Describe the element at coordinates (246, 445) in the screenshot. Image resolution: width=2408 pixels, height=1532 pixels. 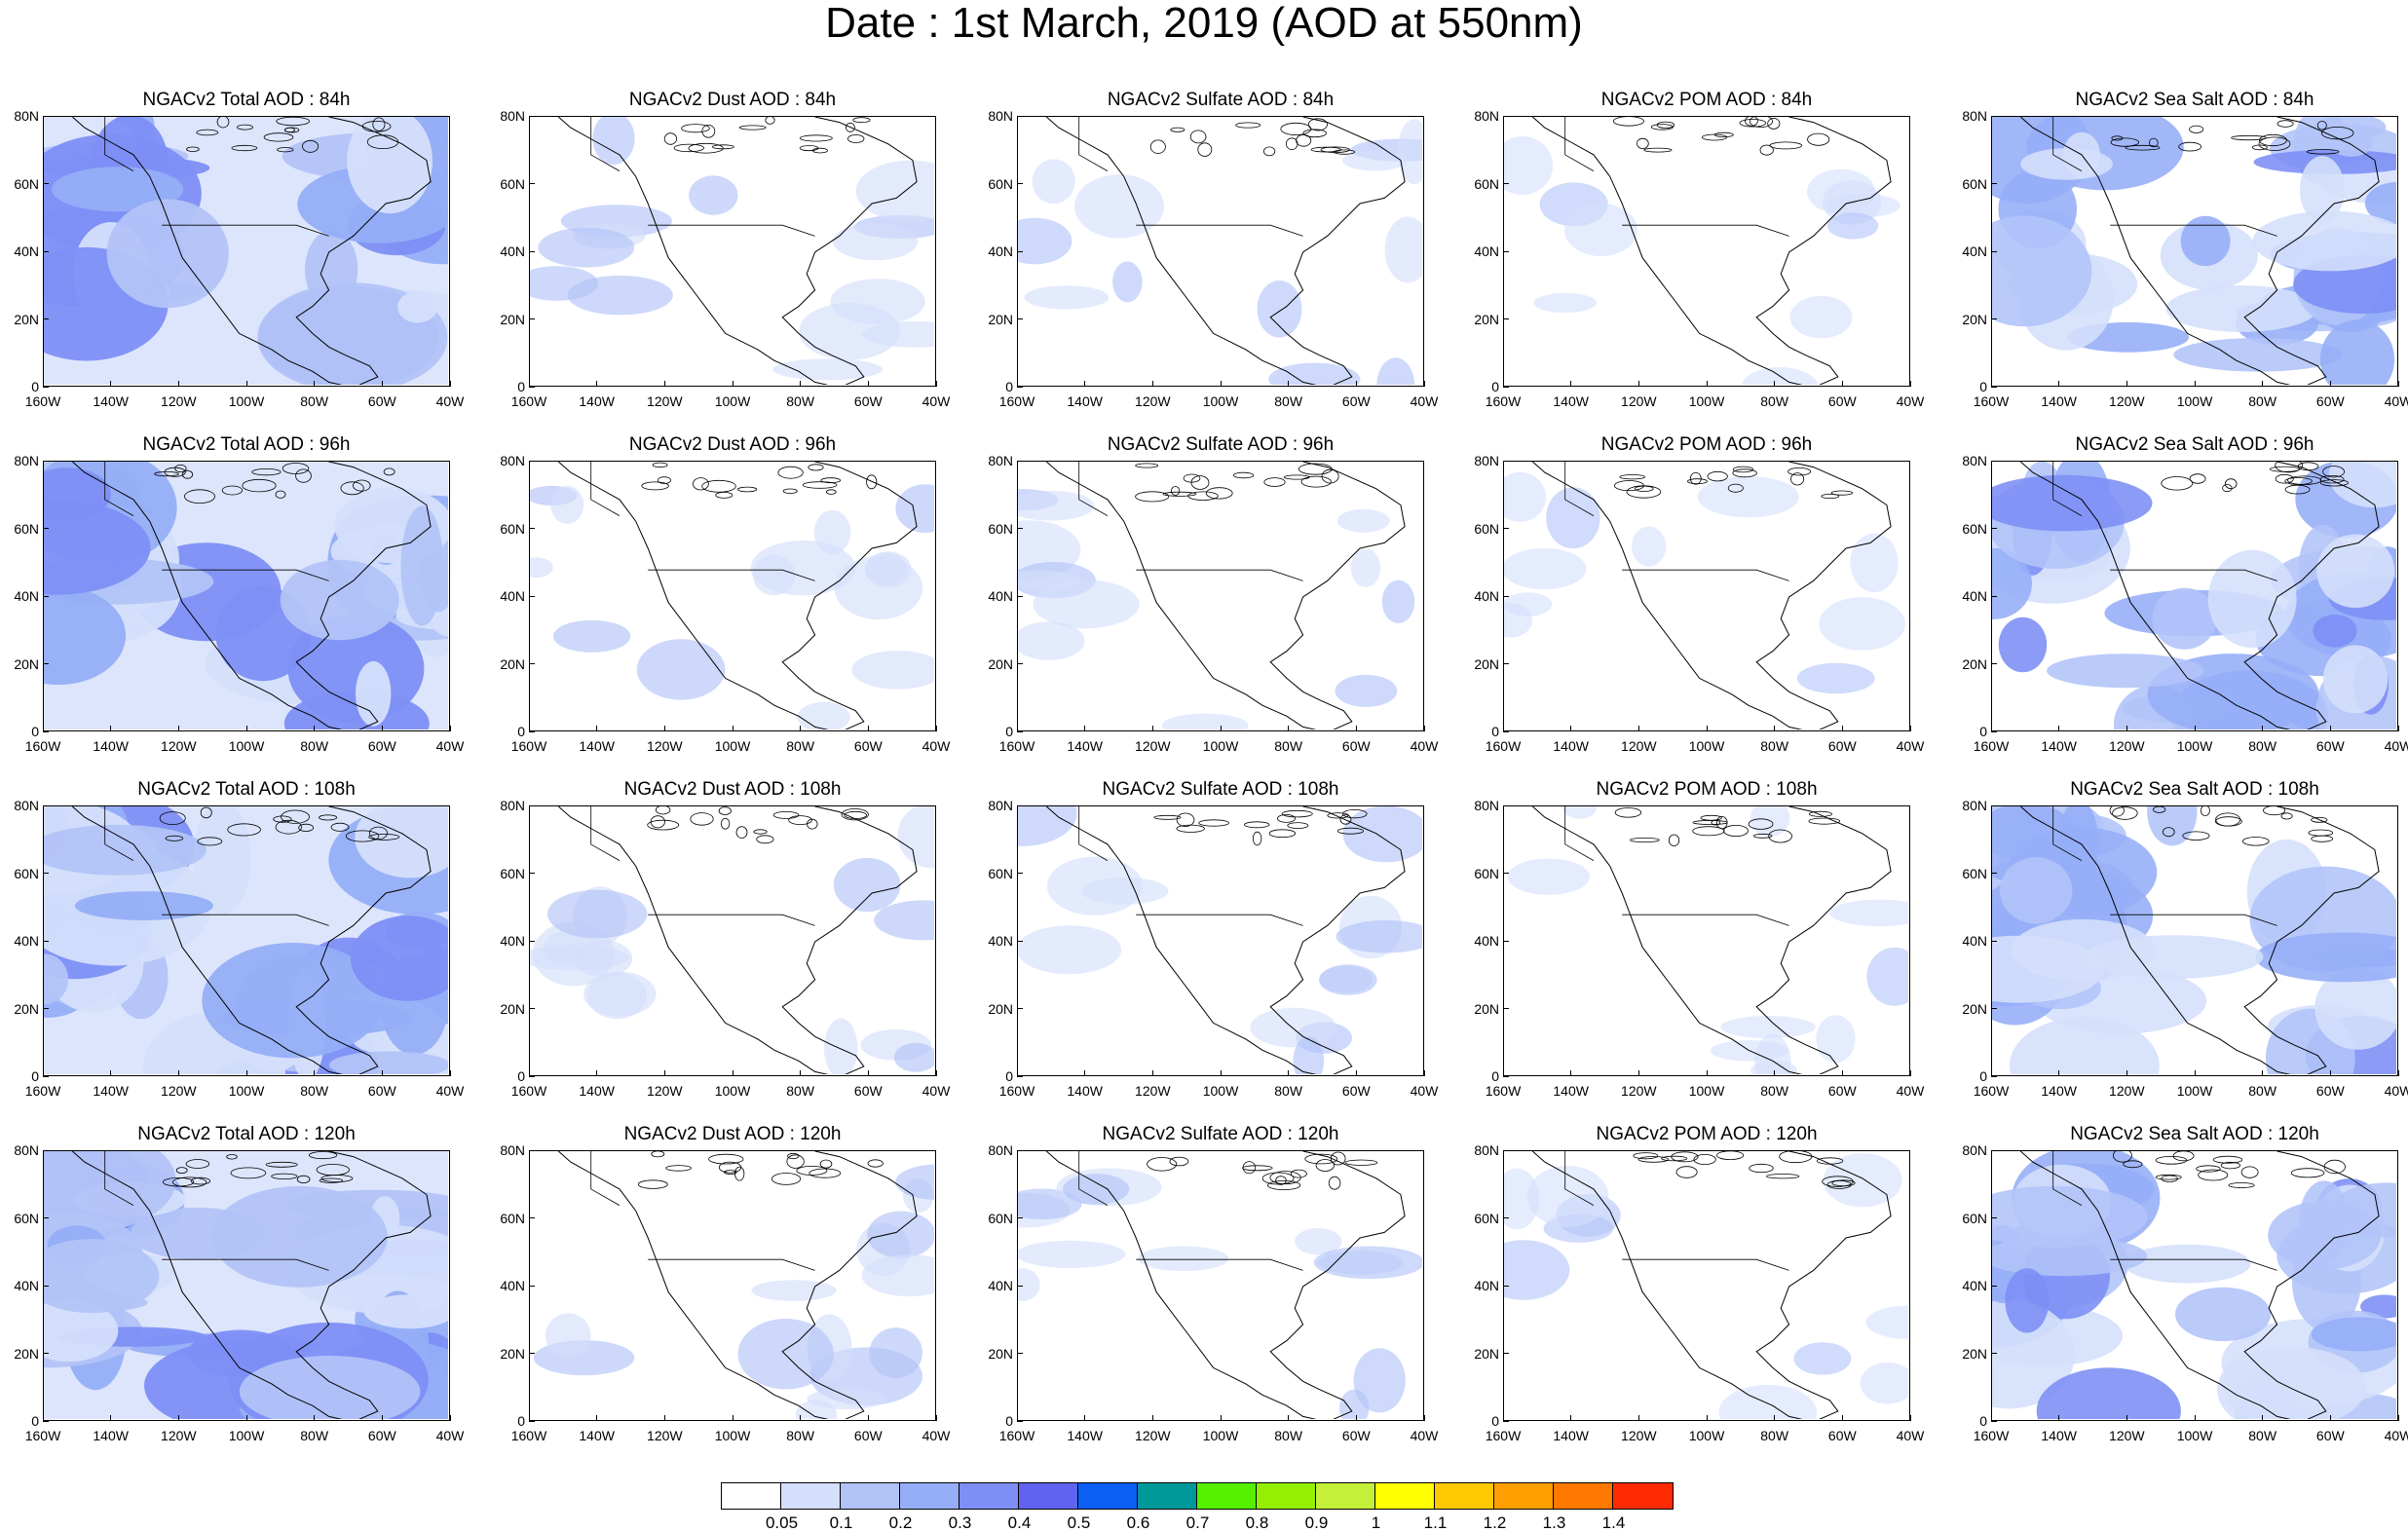
I see `panel-title: NGACv2 Total AOD : 96h` at that location.